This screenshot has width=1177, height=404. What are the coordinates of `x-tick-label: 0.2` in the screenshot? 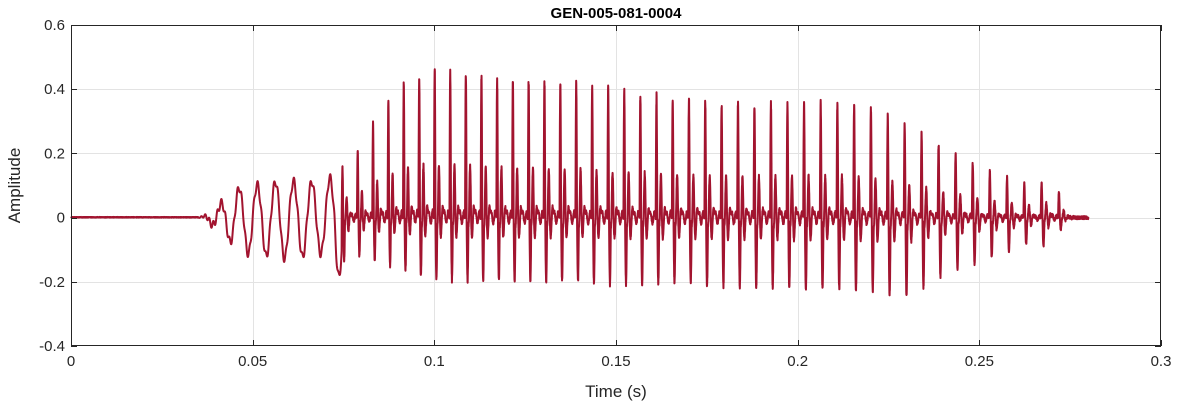 It's located at (797, 361).